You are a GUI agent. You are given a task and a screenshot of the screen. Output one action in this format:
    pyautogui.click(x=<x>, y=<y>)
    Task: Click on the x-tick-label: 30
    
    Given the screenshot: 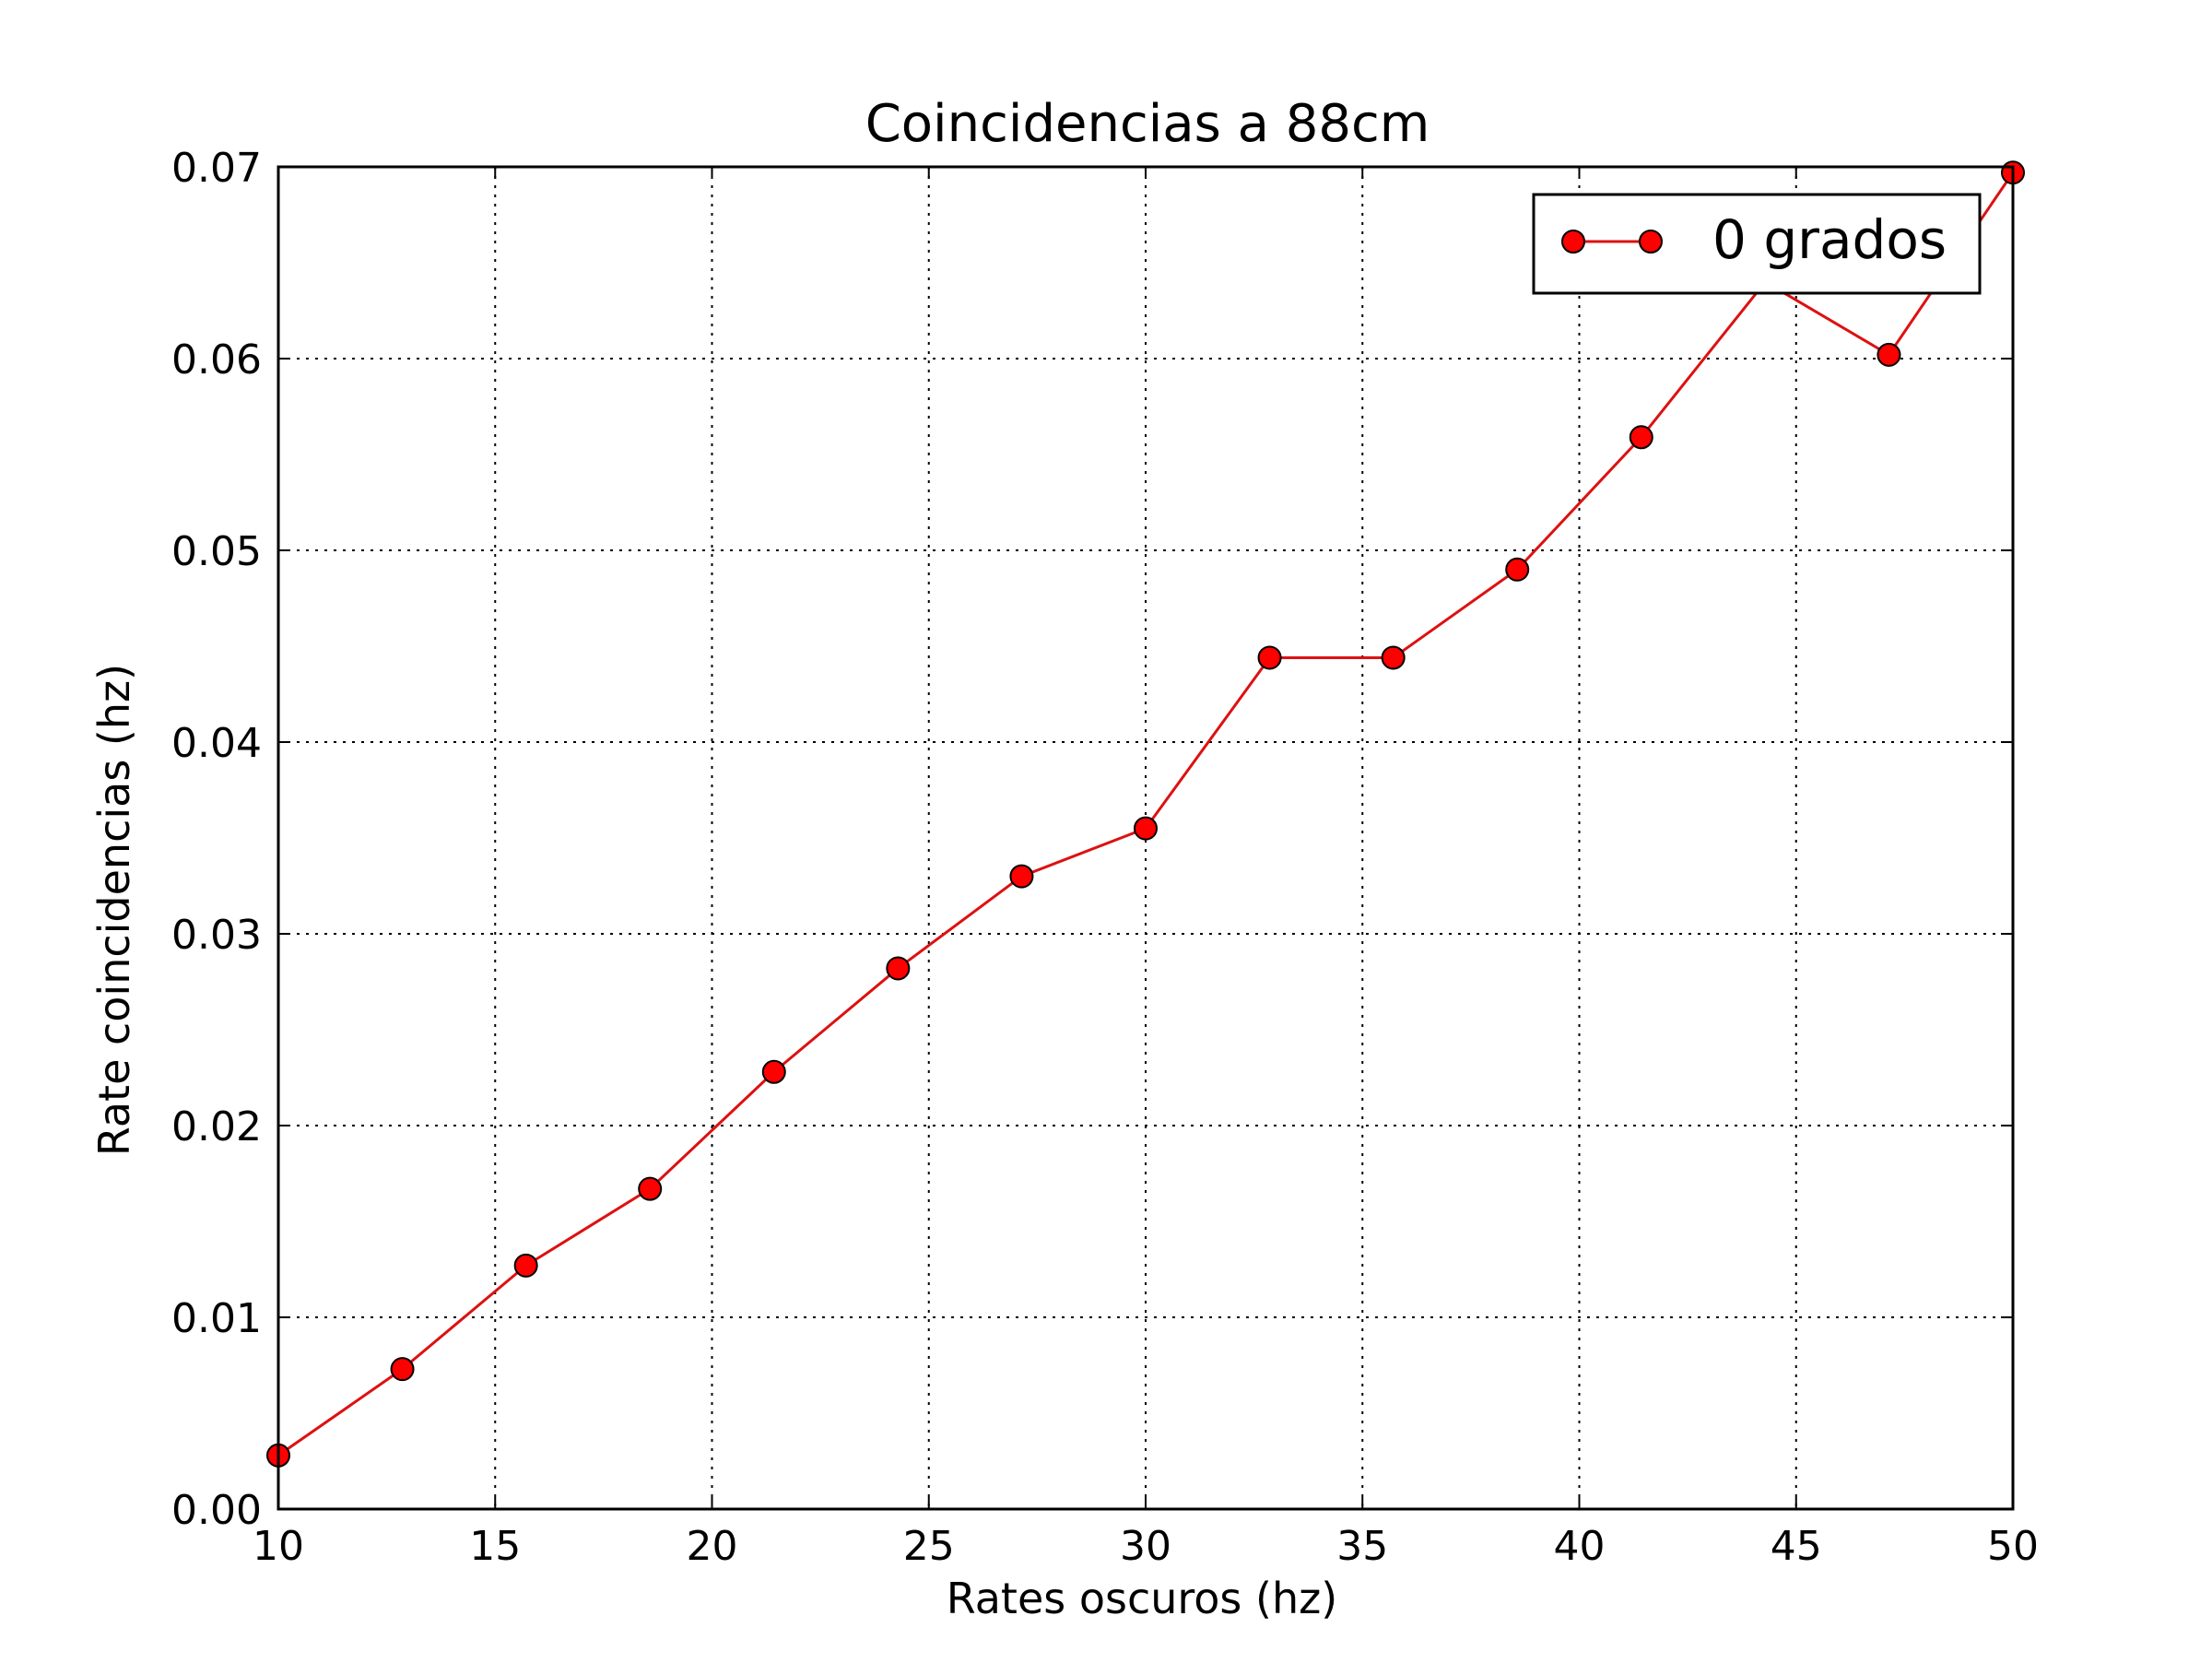 What is the action you would take?
    pyautogui.click(x=1145, y=1546)
    